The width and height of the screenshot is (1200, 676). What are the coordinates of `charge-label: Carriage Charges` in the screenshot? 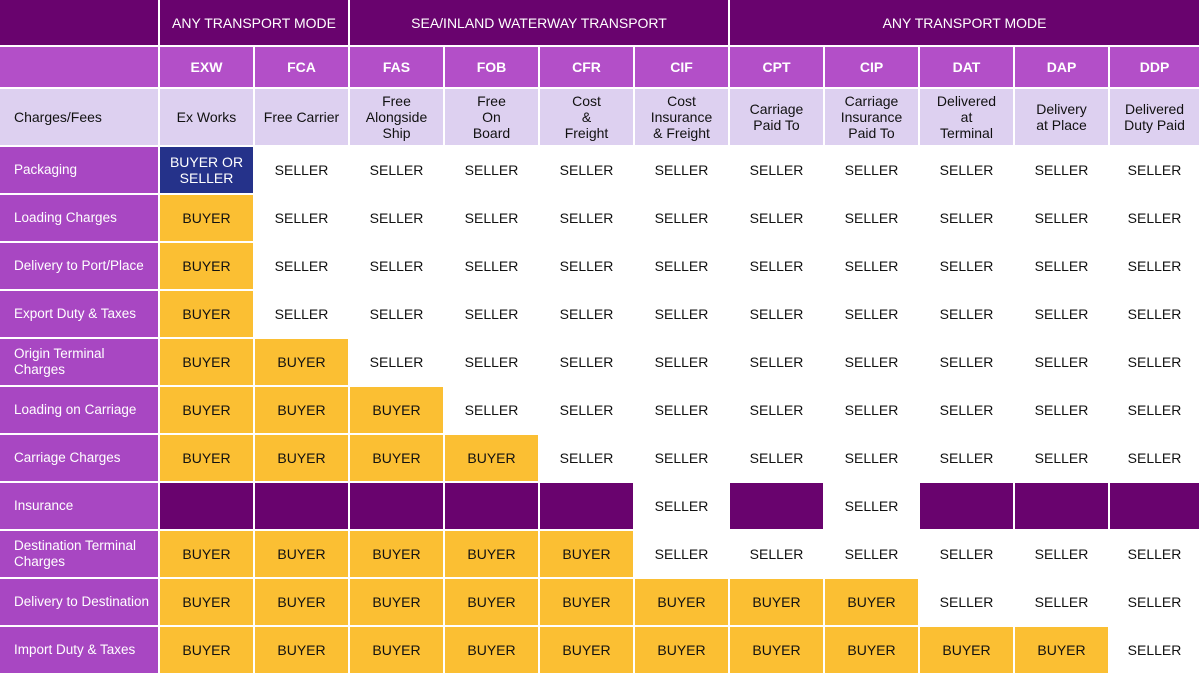 It's located at (80, 458).